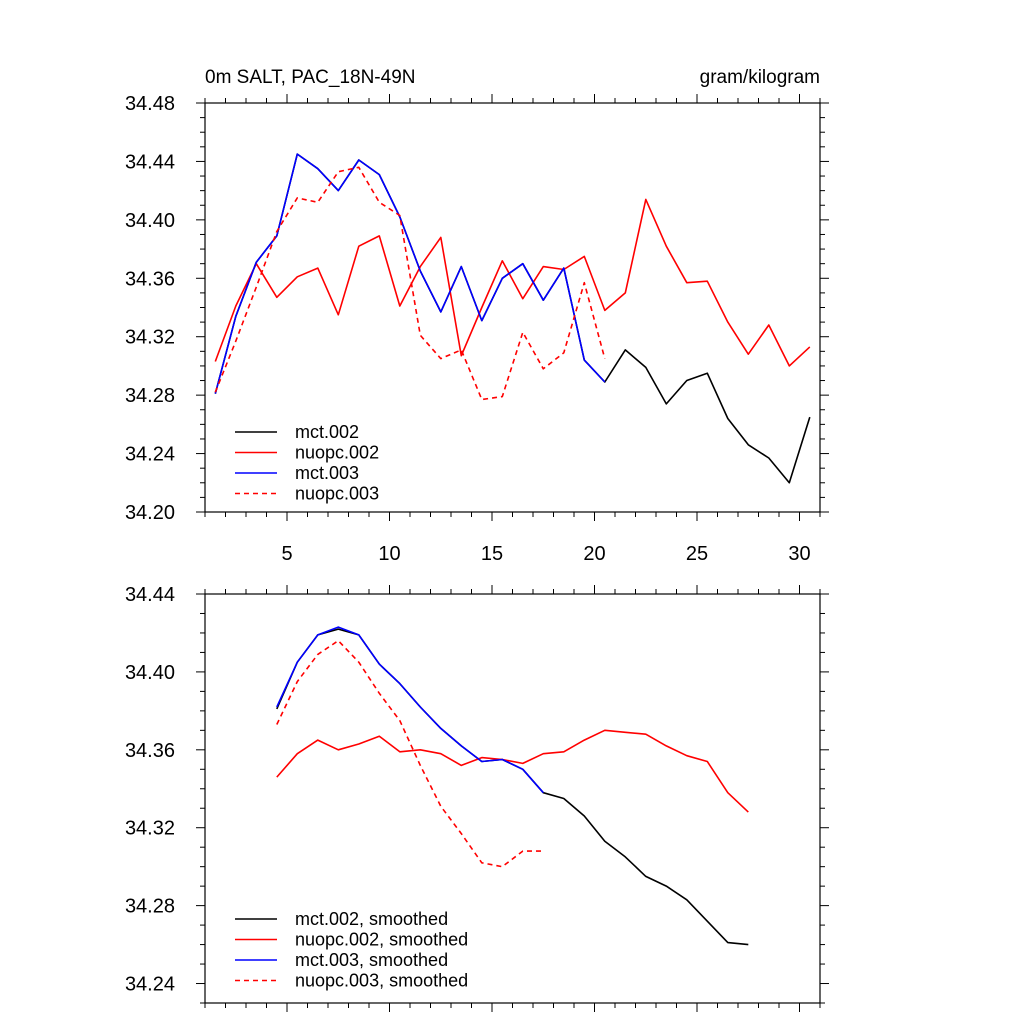 Image resolution: width=1024 pixels, height=1024 pixels. Describe the element at coordinates (150, 104) in the screenshot. I see `y-tick-label: 34.48` at that location.